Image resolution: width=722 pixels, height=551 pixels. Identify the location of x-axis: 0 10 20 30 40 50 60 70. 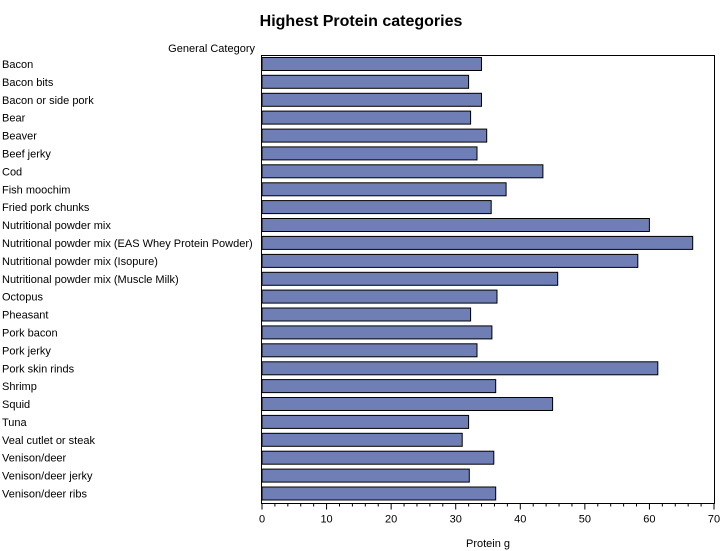
(489, 514).